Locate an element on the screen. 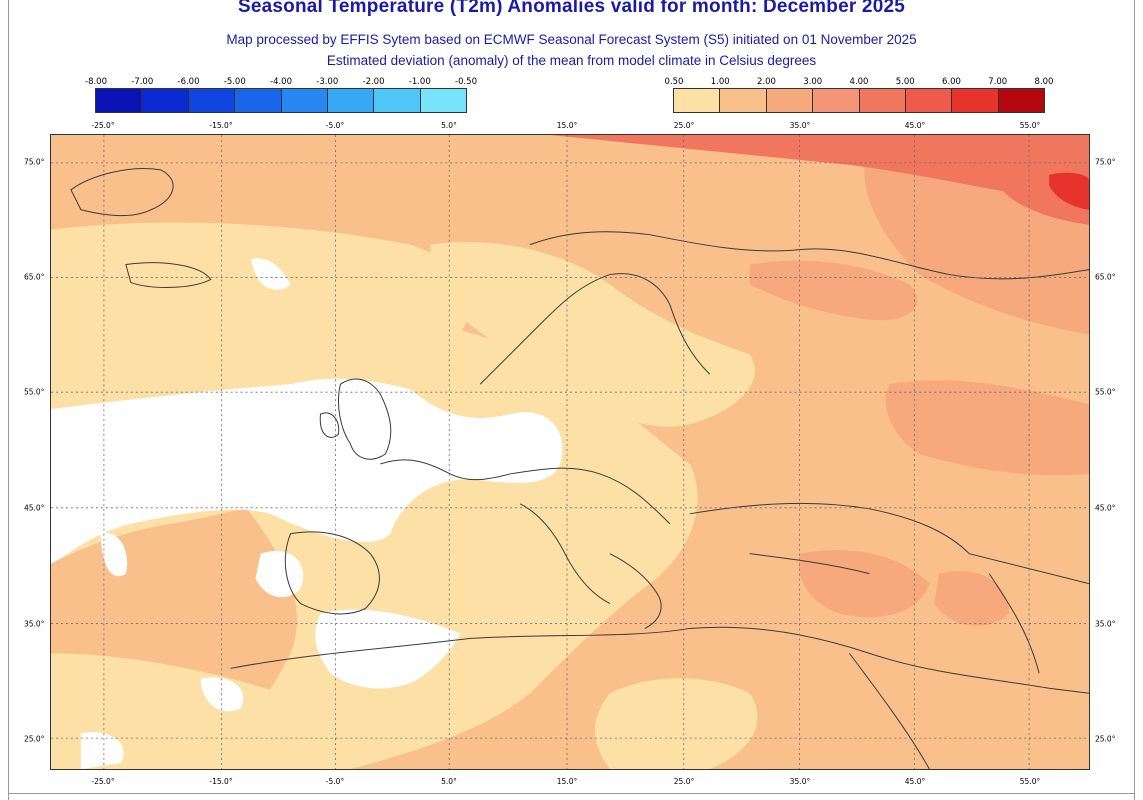 This screenshot has height=800, width=1143. longitude-label-top-8: 55.0° is located at coordinates (1030, 125).